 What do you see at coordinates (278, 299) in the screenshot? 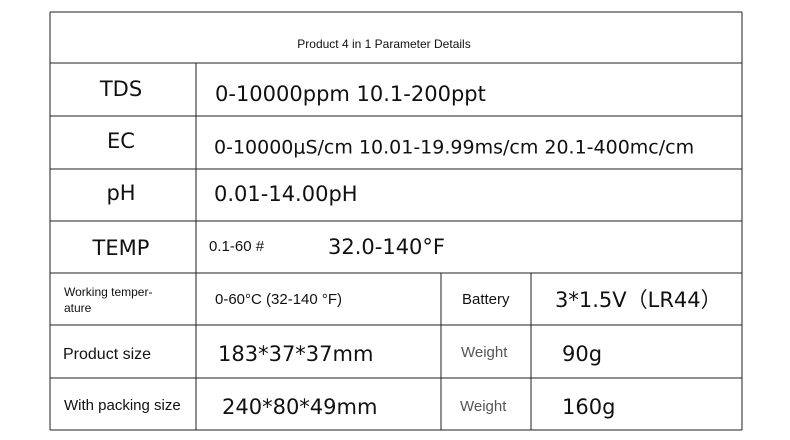
I see `row-value: 0-60°C (32-140 °F)` at bounding box center [278, 299].